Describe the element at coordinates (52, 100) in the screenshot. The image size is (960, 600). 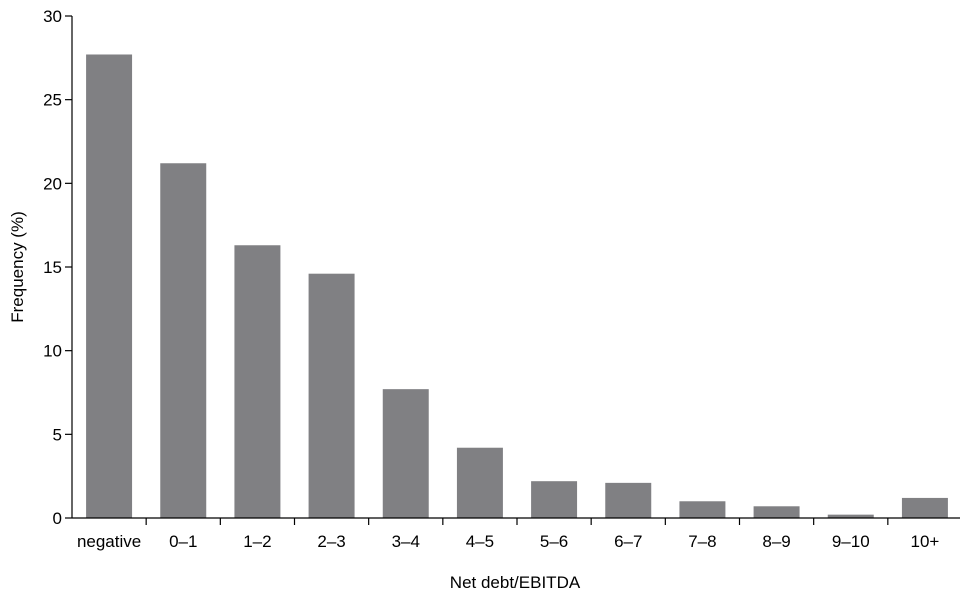
I see `y-tick-label-25: 25` at that location.